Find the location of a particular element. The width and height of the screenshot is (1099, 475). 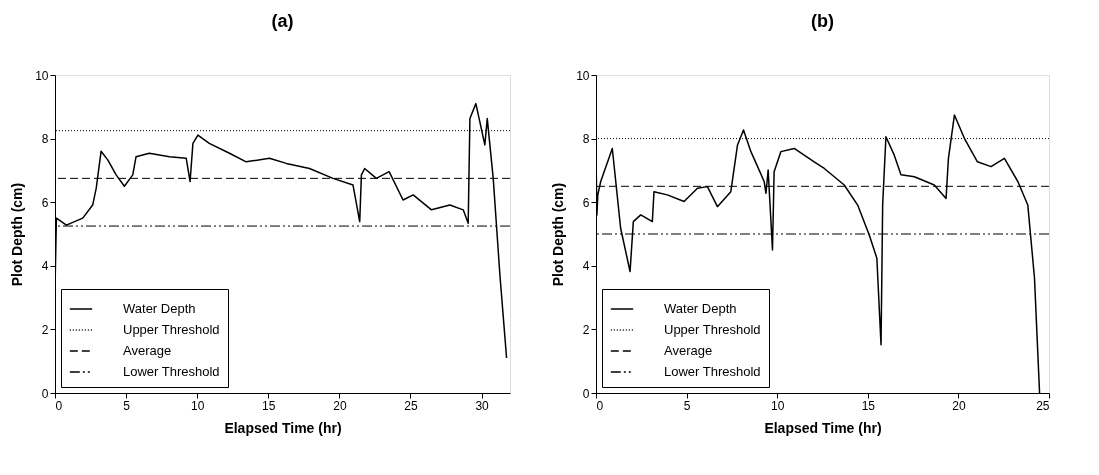

x-tick-label: 30 is located at coordinates (482, 405).